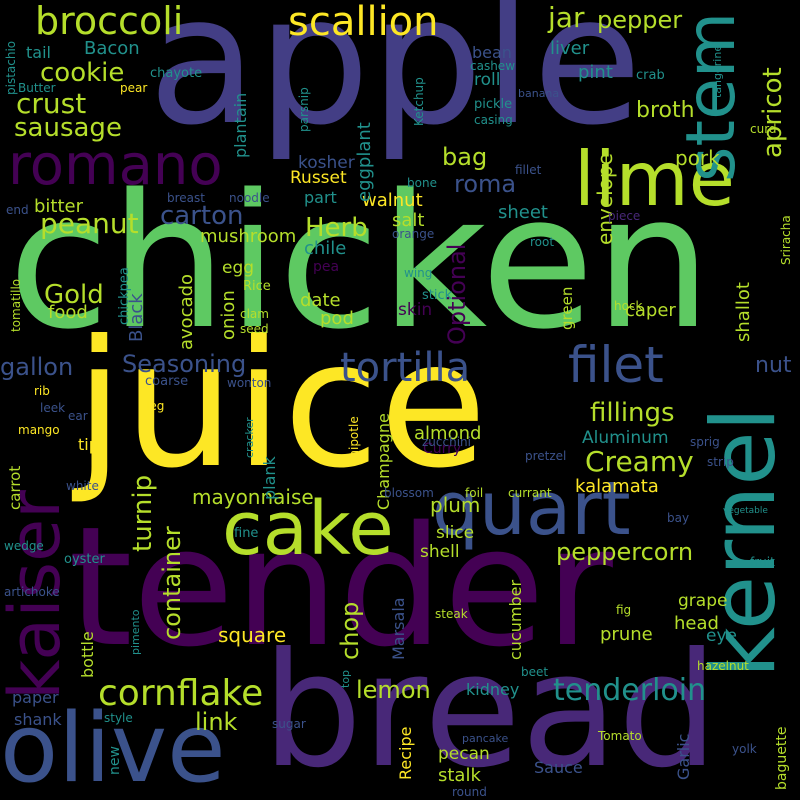 This screenshot has width=800, height=800. Describe the element at coordinates (53, 408) in the screenshot. I see `word: leek` at that location.